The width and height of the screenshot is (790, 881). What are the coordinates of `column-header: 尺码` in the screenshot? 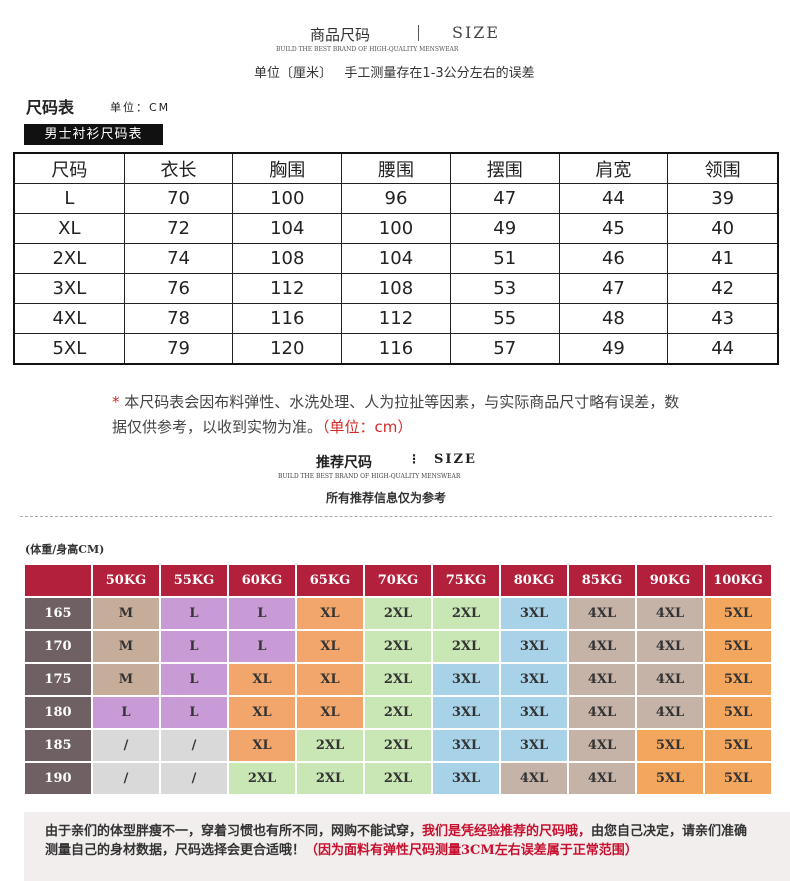 It's located at (69, 168).